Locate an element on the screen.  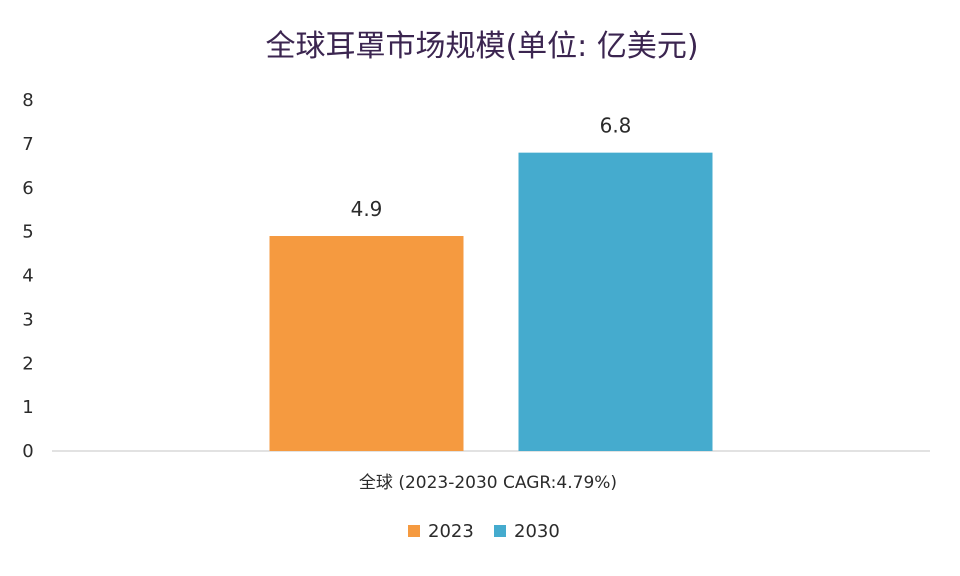
legend-swatch-2030 is located at coordinates (500, 531).